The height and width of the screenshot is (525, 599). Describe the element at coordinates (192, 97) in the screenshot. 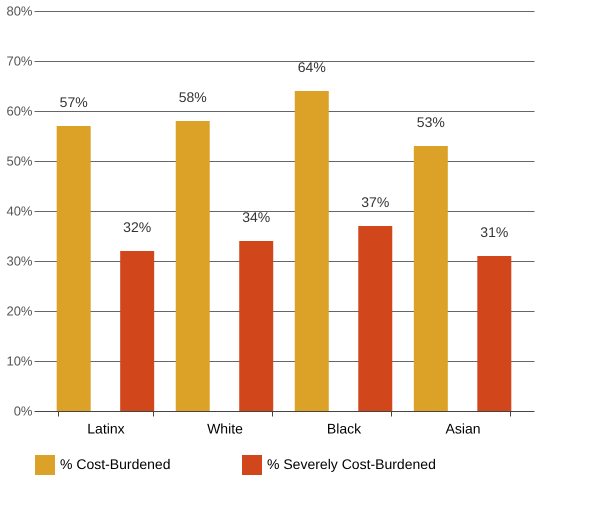

I see `data-label: 58%` at that location.